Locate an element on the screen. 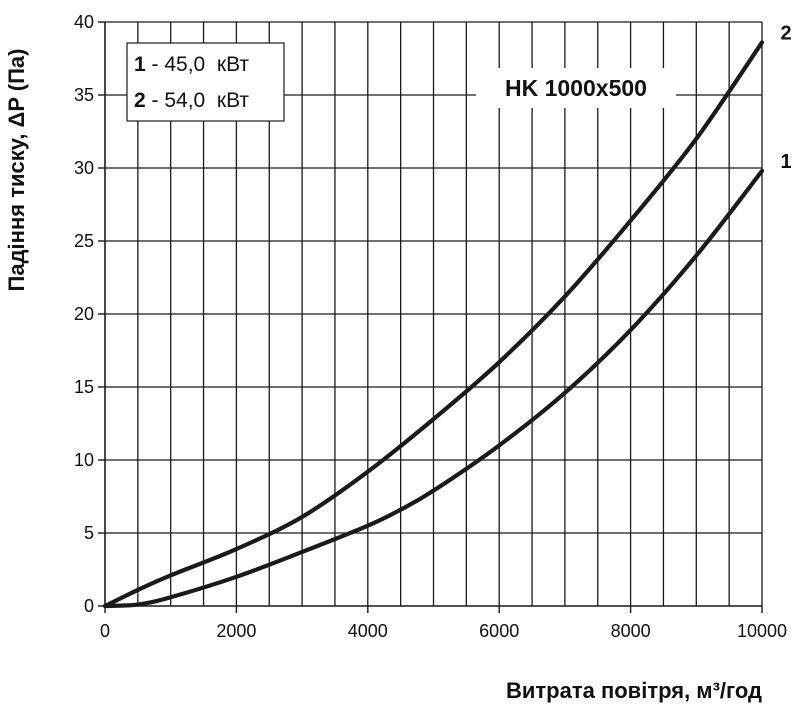 The height and width of the screenshot is (715, 800). x-axis-title: Витрата повітря, м³/год is located at coordinates (634, 690).